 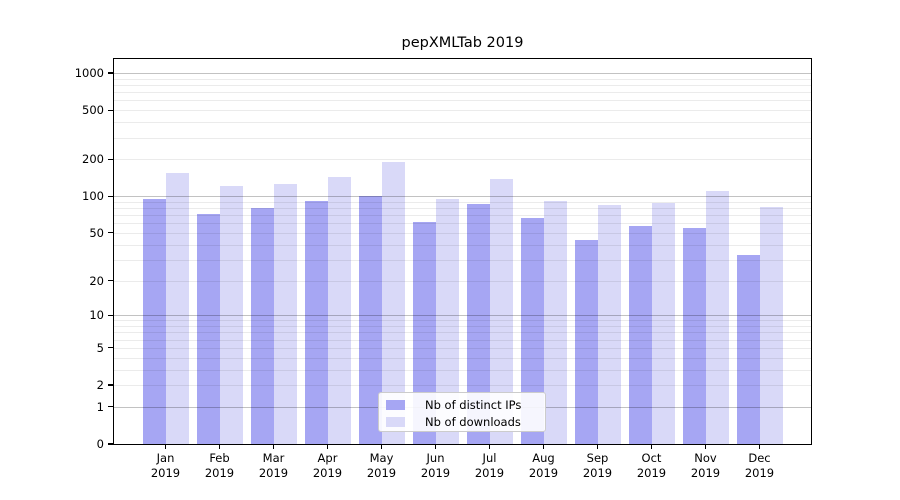 I want to click on bar-oct-nb-of-distinct-ips, so click(x=640, y=334).